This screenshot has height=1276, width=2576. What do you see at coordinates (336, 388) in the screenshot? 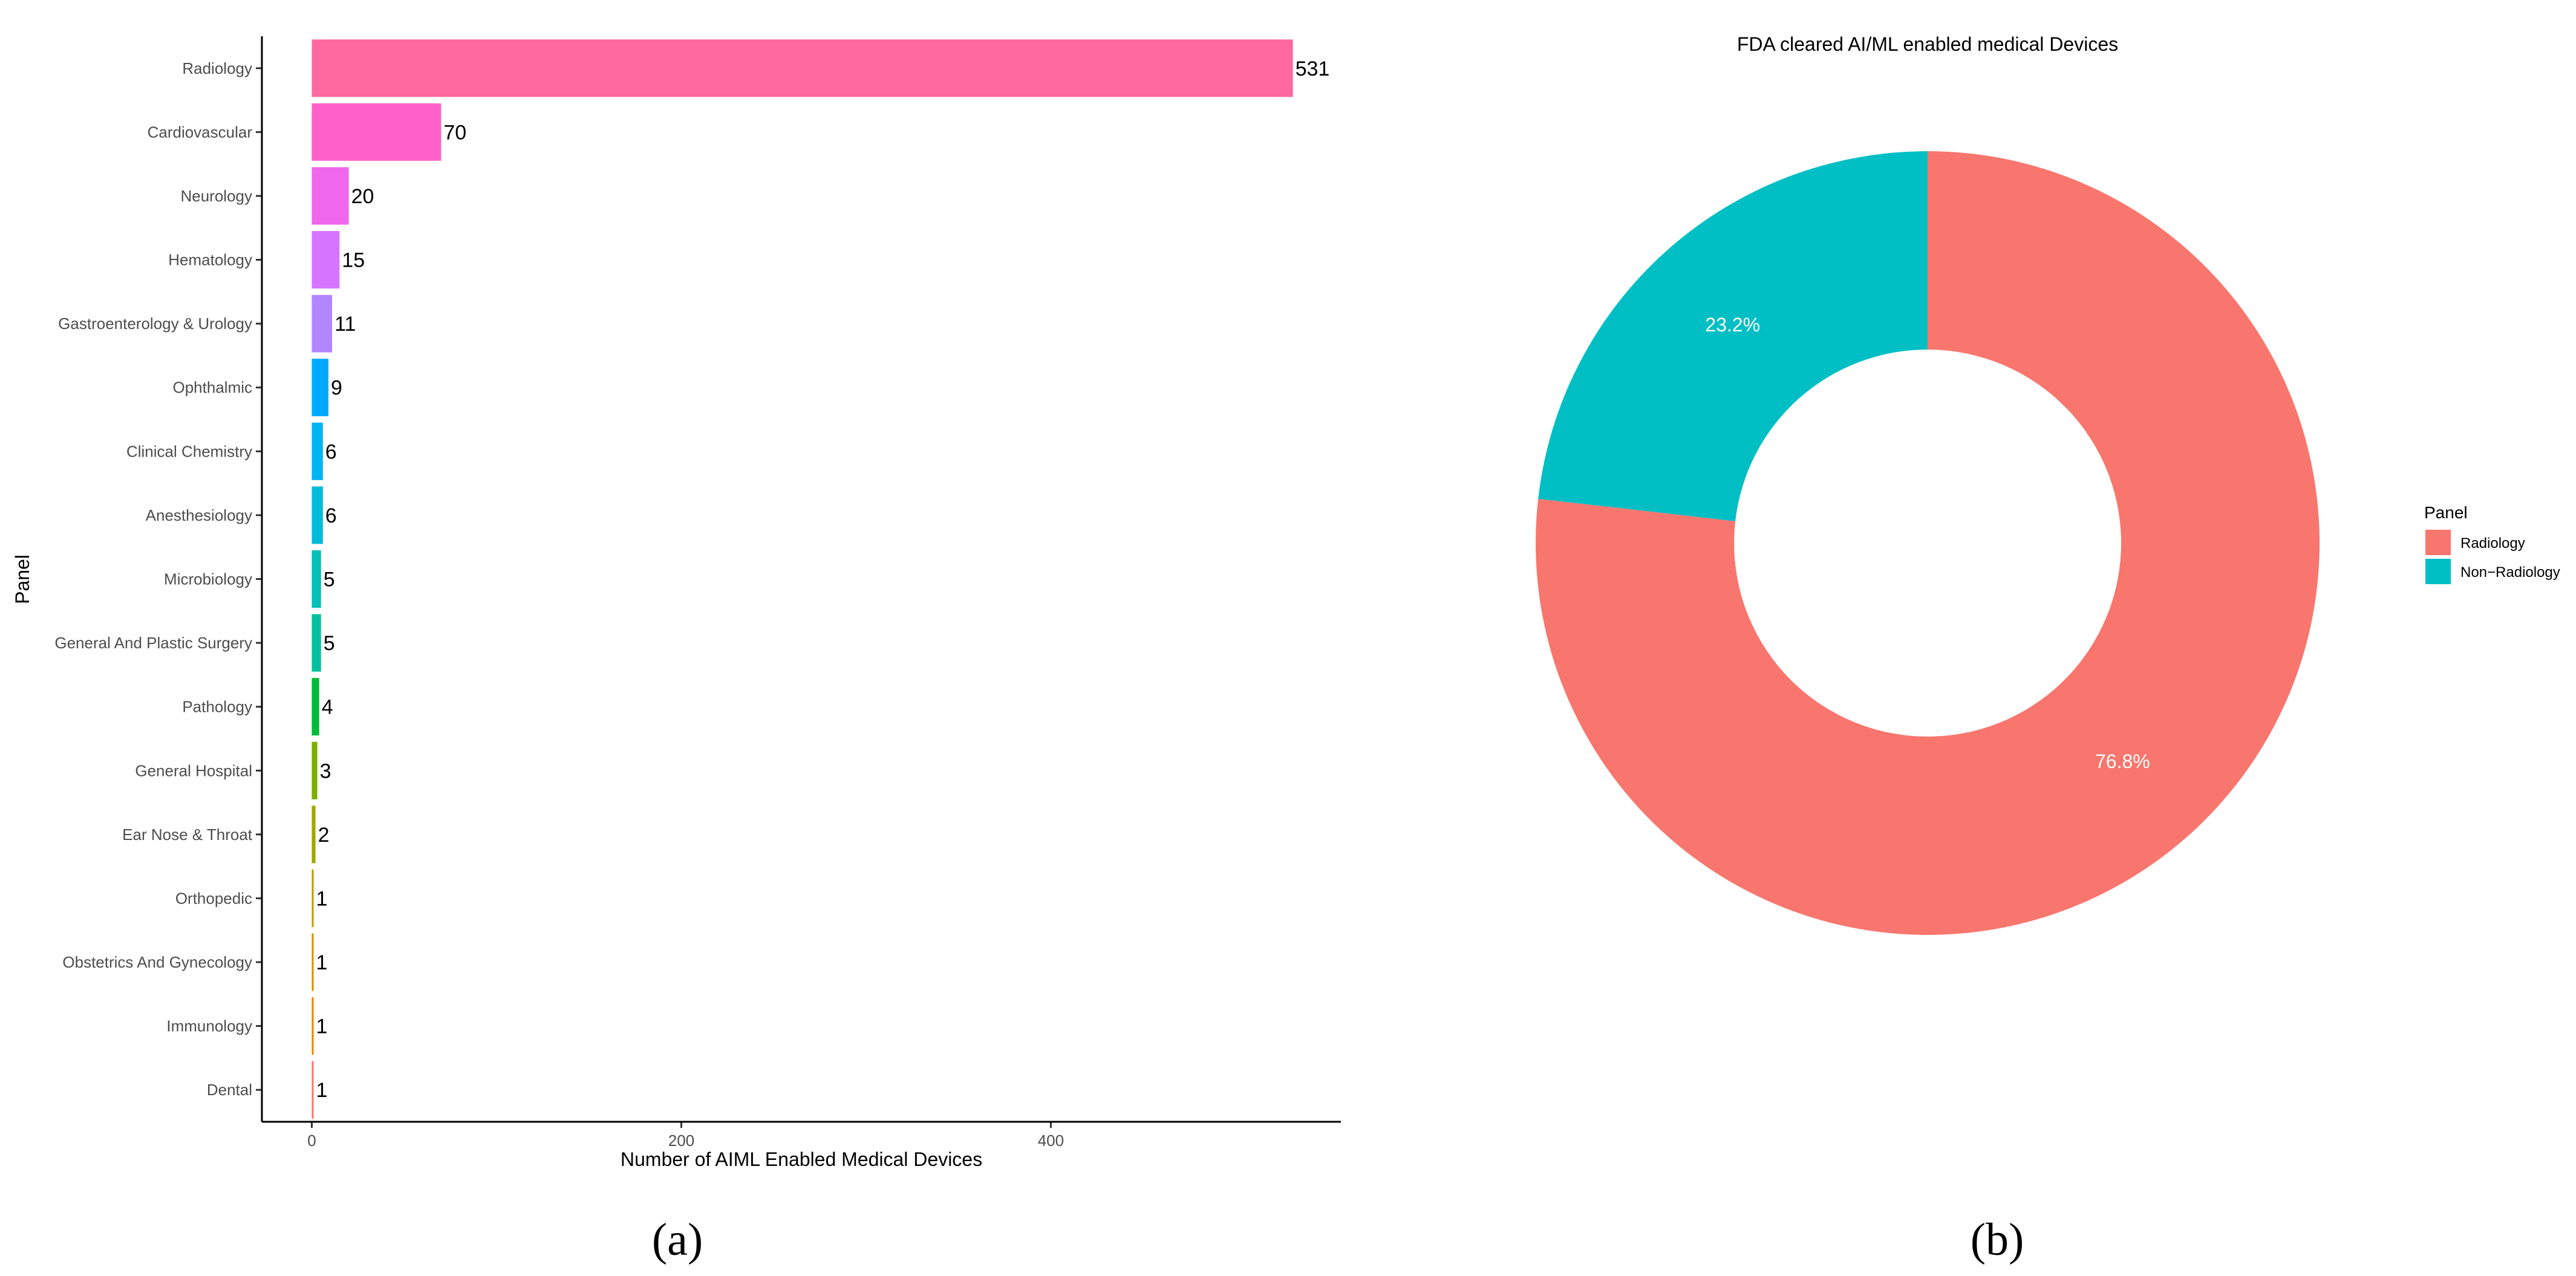
I see `bar-value-label-ophthalmic: 9` at bounding box center [336, 388].